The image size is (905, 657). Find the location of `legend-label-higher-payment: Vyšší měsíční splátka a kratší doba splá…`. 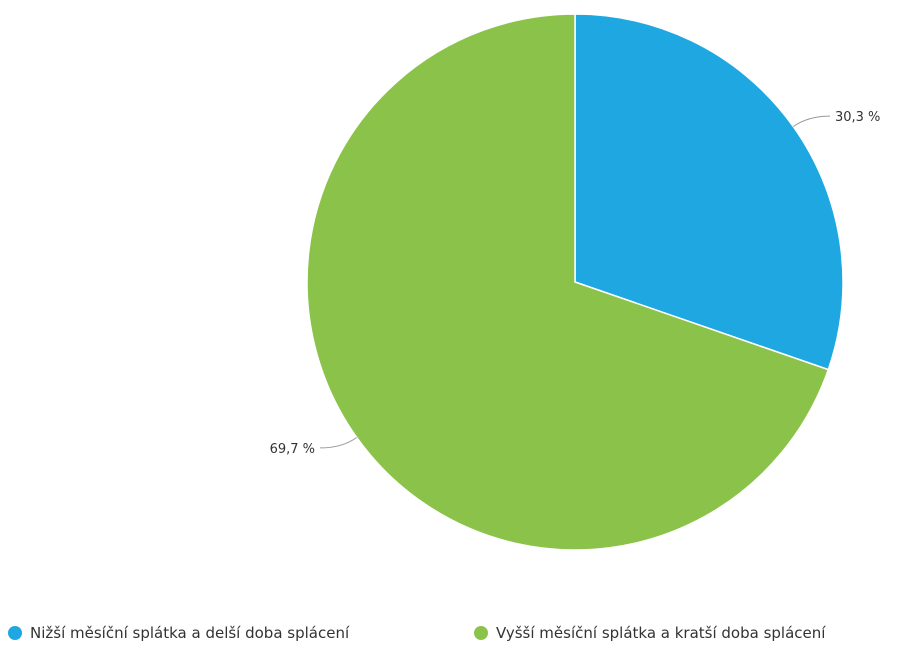

legend-label-higher-payment: Vyšší měsíční splátka a kratší doba splá… is located at coordinates (661, 633).